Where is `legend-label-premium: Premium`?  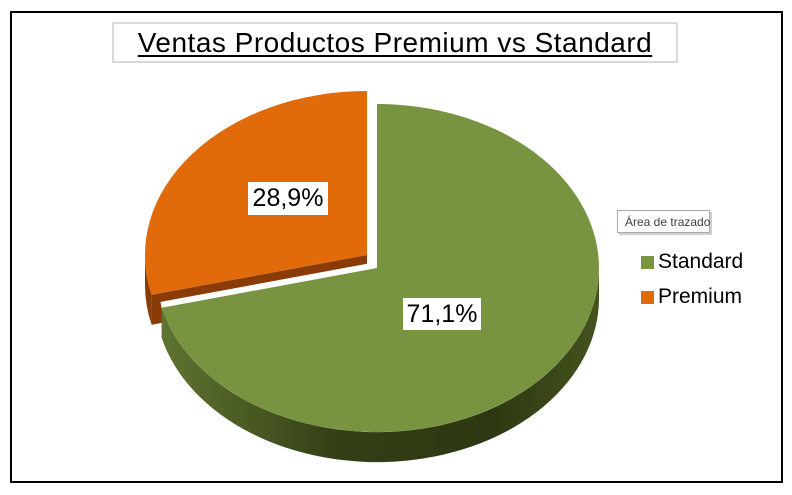
legend-label-premium: Premium is located at coordinates (700, 296).